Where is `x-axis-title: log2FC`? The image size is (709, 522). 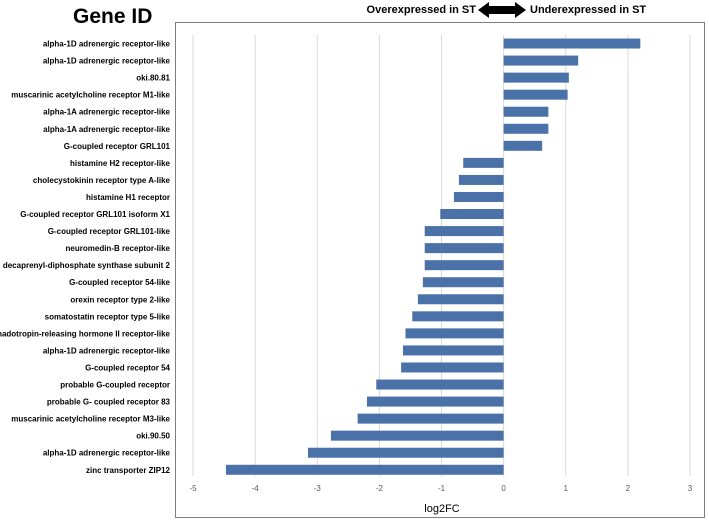
x-axis-title: log2FC is located at coordinates (442, 509).